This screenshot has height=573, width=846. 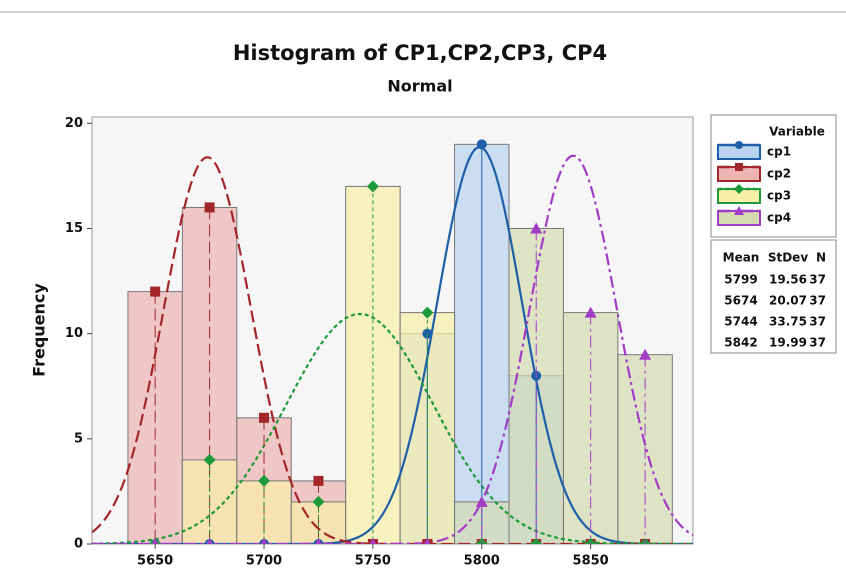 I want to click on x-tick-label: 5850, so click(x=591, y=561).